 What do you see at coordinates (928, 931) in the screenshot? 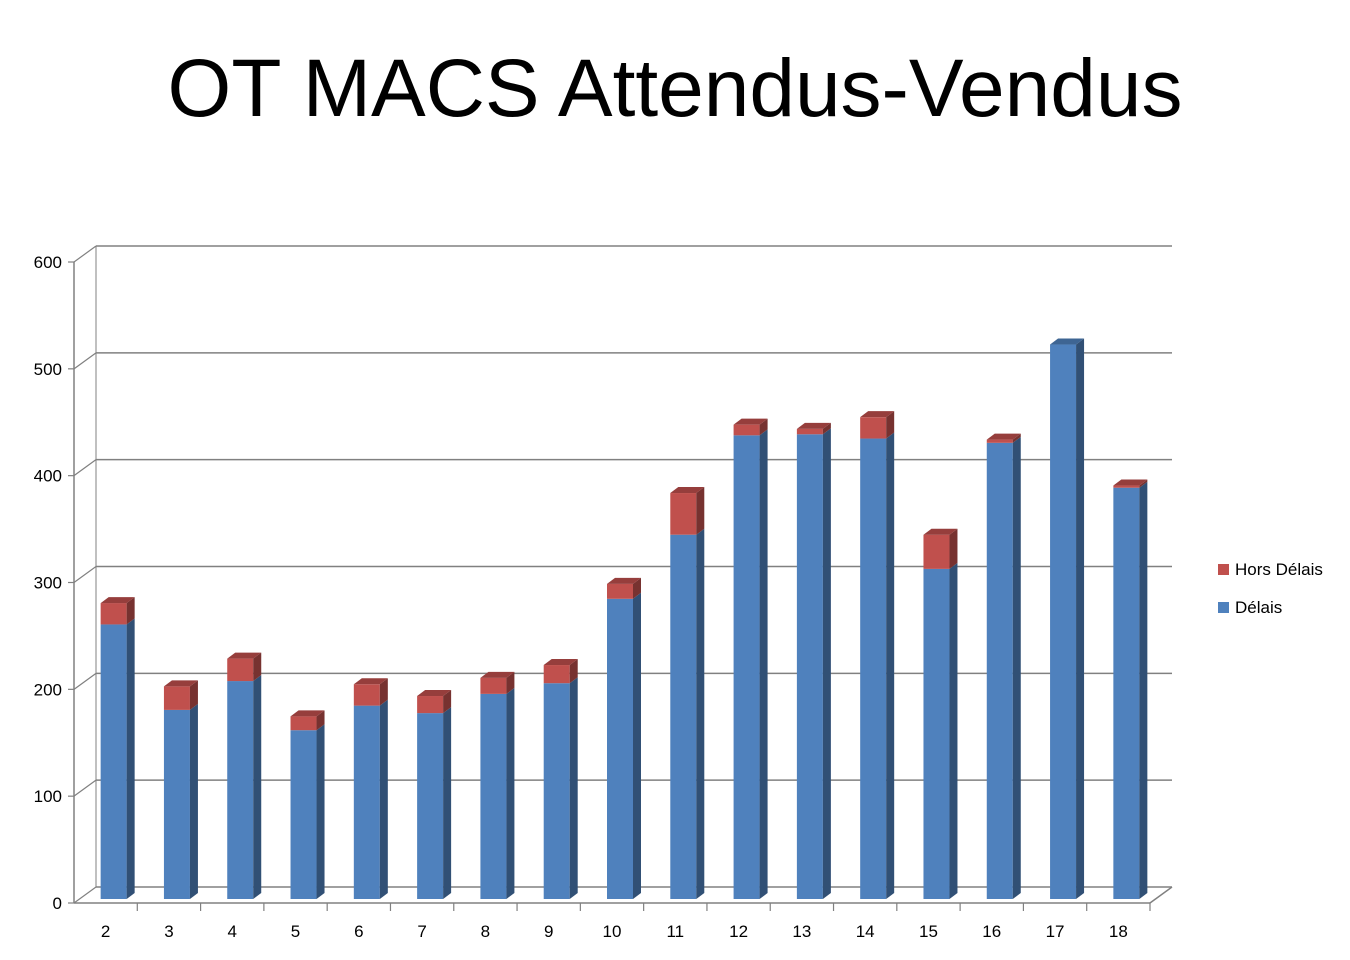
I see `x-tick-label: 15` at bounding box center [928, 931].